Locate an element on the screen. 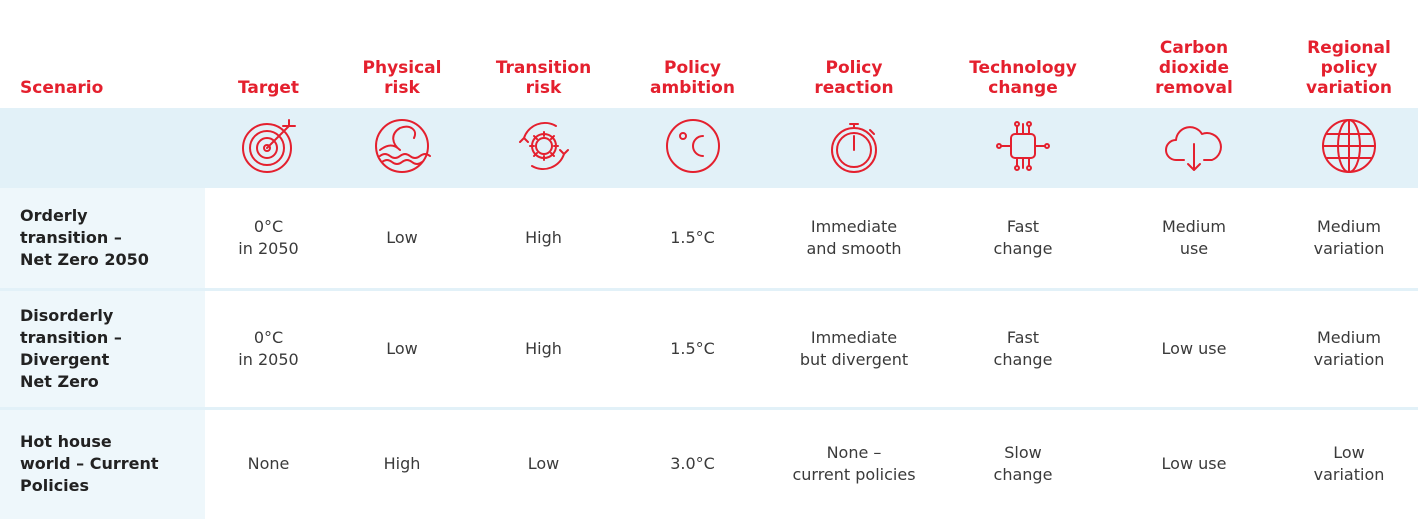  cell: Slow change is located at coordinates (1023, 464).